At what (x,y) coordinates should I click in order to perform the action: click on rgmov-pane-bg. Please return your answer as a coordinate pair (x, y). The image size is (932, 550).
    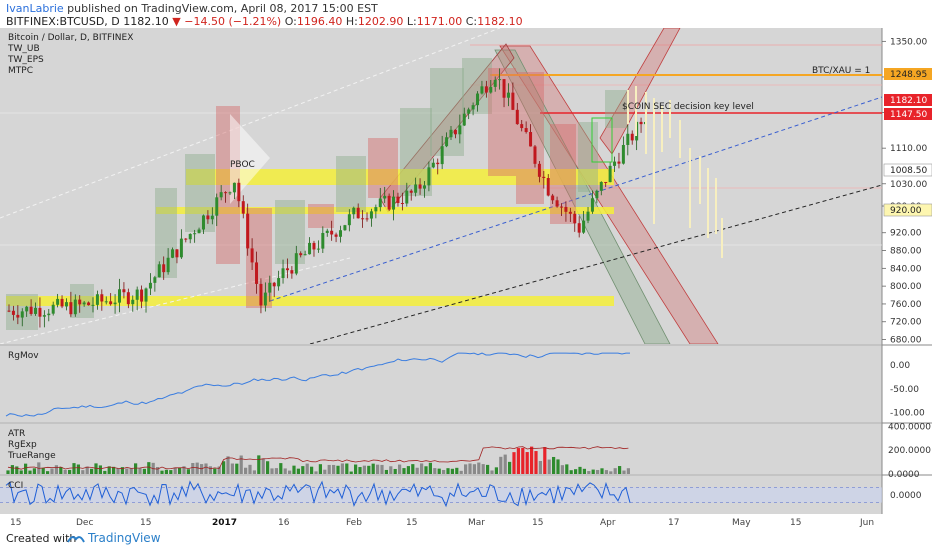
    Looking at the image, I should click on (441, 384).